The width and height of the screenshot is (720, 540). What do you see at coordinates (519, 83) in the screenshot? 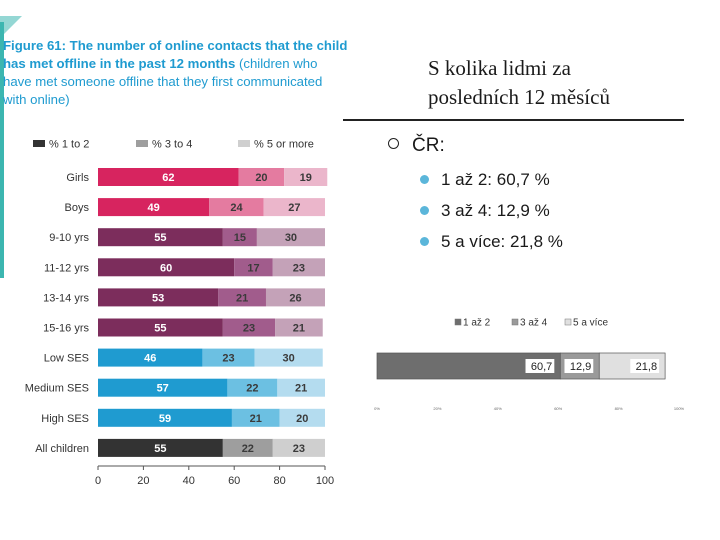
I see `slide-title: S kolika lidmi za posledních 12 měsíců` at bounding box center [519, 83].